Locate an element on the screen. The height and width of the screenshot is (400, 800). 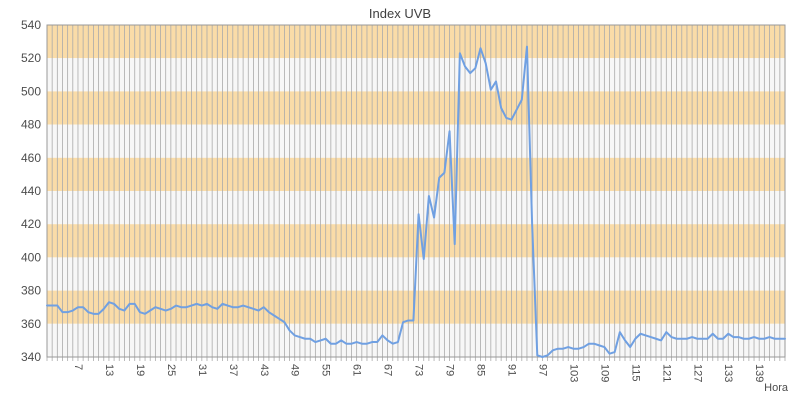
y-tick-label: 360 is located at coordinates (31, 324).